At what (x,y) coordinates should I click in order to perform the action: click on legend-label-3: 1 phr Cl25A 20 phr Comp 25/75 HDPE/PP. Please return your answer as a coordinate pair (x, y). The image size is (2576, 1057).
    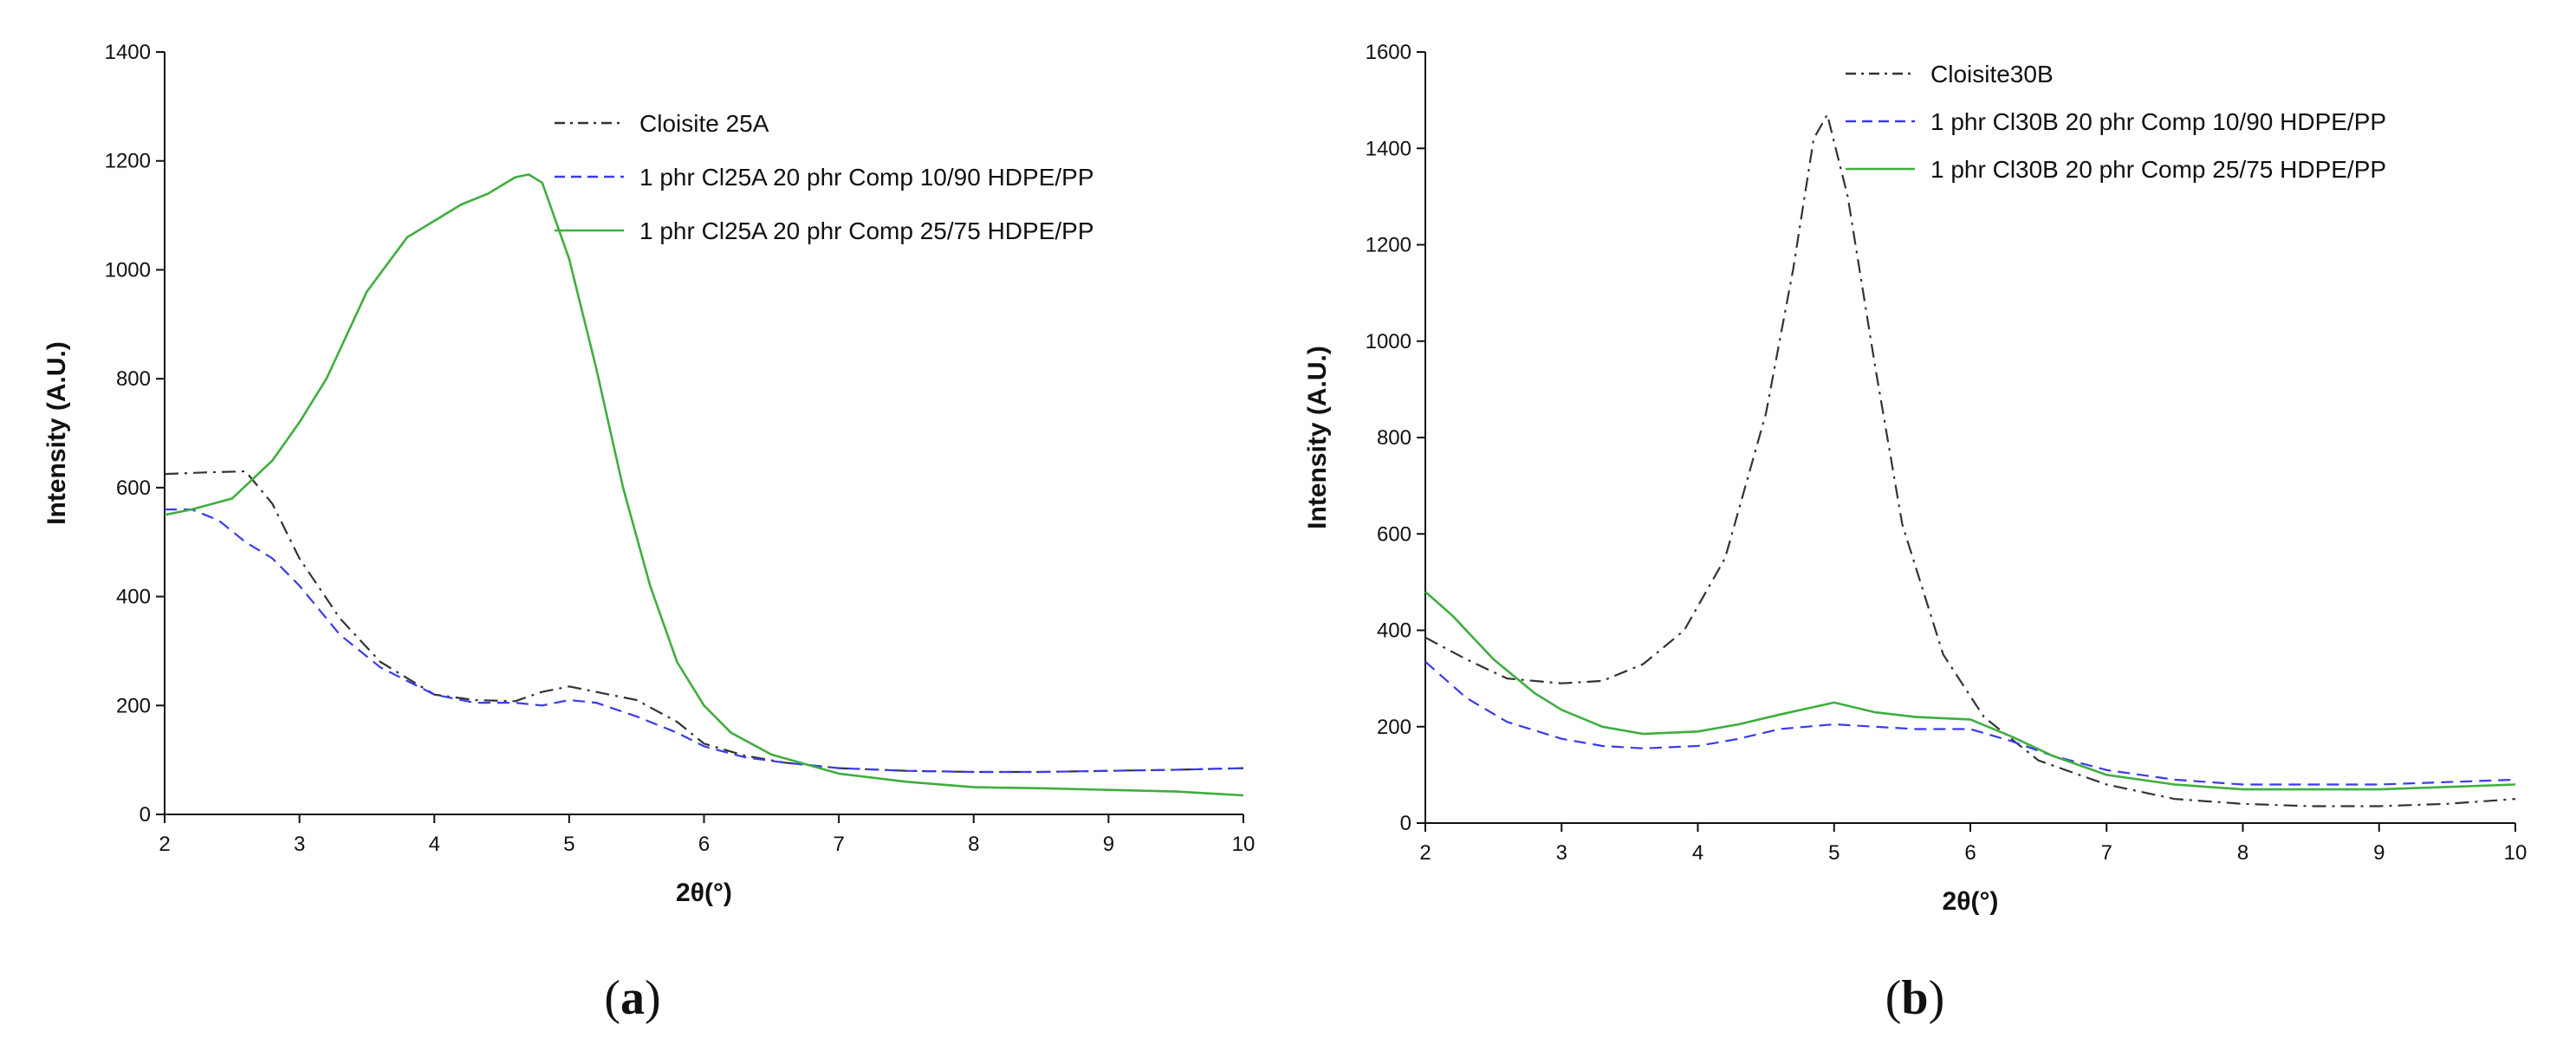
    Looking at the image, I should click on (867, 230).